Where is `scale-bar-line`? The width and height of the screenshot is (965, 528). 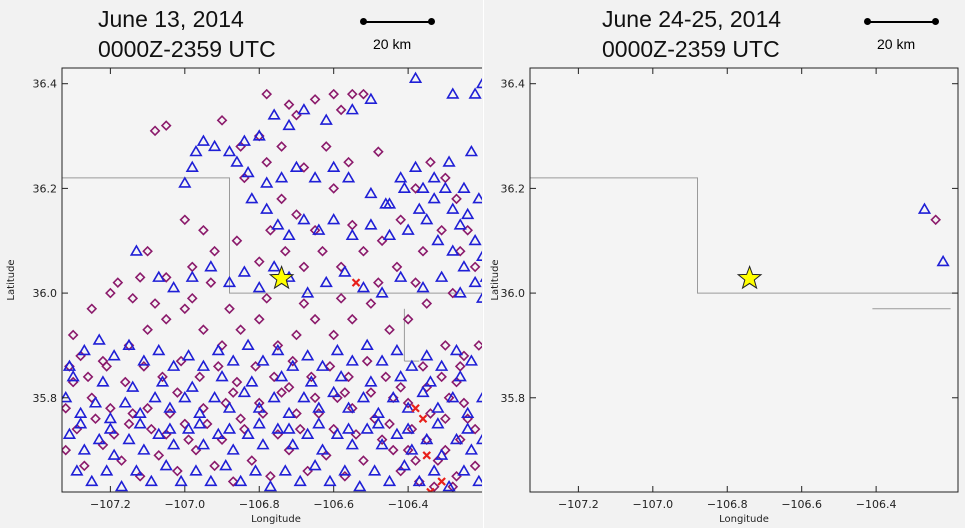
scale-bar-line is located at coordinates (901, 22).